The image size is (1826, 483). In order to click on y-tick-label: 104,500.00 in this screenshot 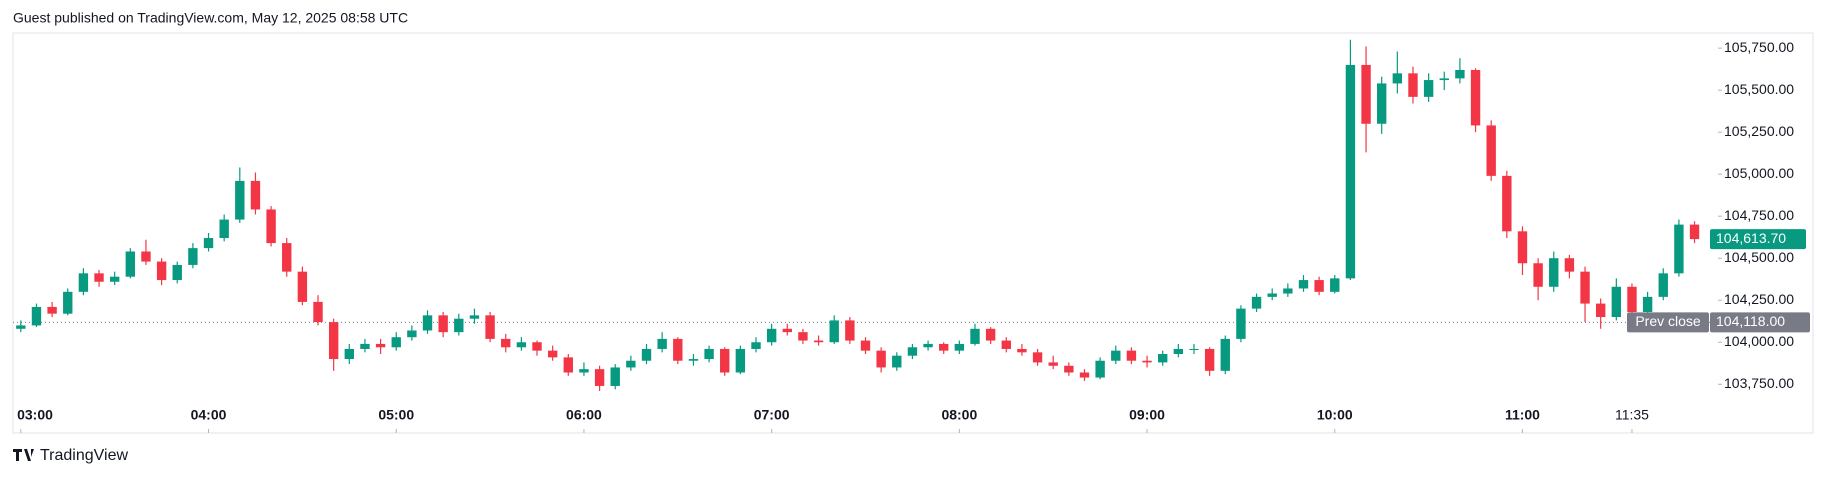, I will do `click(1759, 257)`.